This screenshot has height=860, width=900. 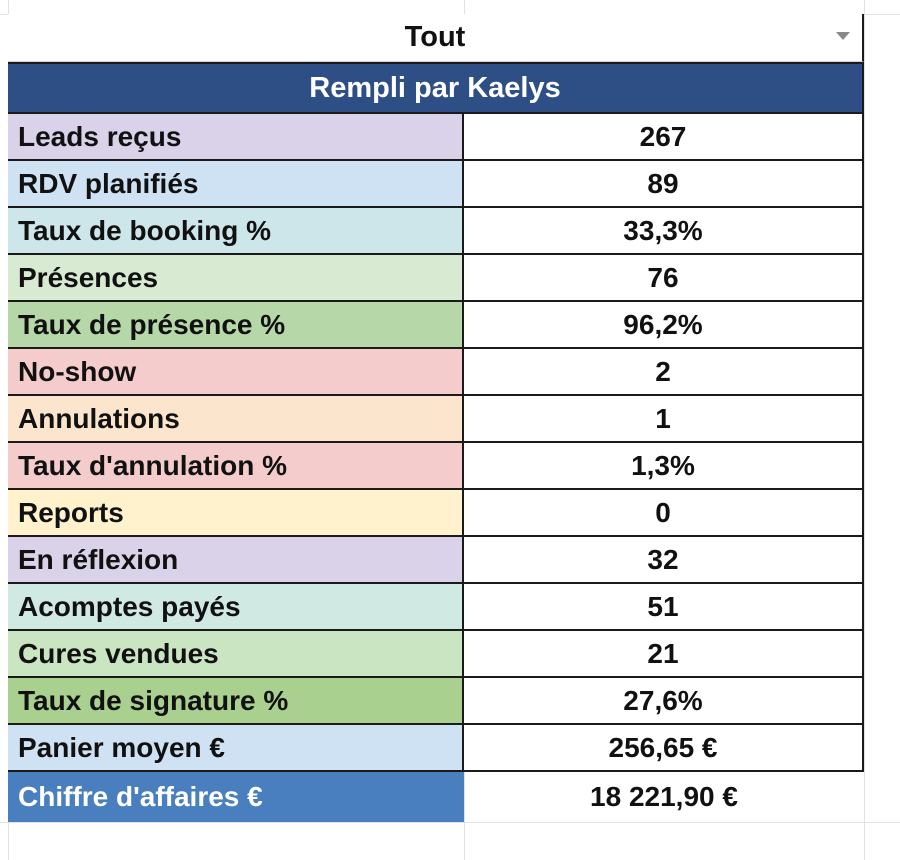 I want to click on table-row: Taux de booking % 33,3%, so click(x=436, y=231).